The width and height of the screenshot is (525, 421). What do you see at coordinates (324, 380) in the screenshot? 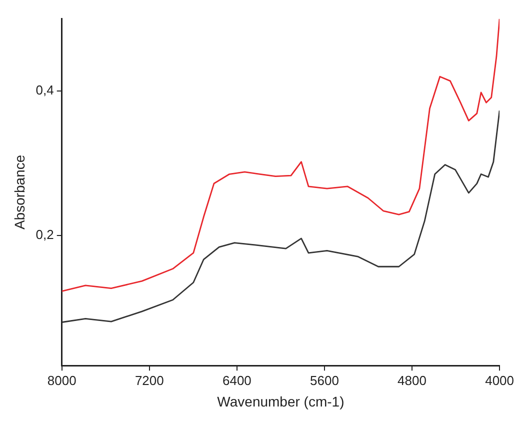
I see `x-tick-label: 5600` at bounding box center [324, 380].